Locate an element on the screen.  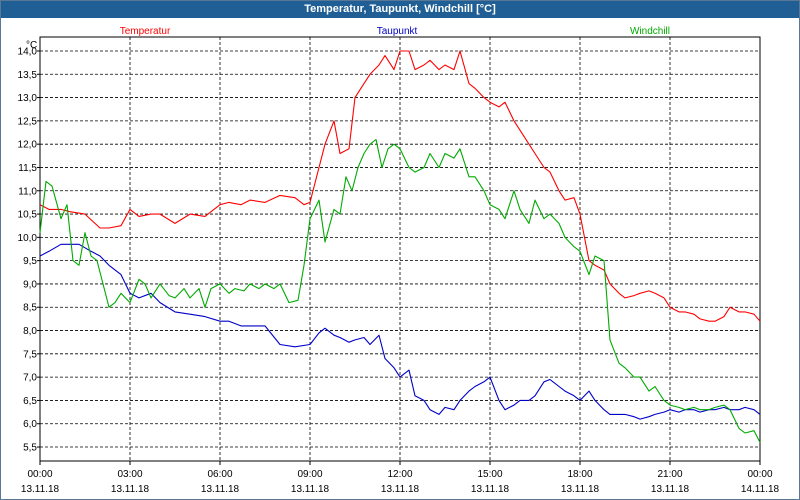
y-tick-label: 10,0 is located at coordinates (28, 238).